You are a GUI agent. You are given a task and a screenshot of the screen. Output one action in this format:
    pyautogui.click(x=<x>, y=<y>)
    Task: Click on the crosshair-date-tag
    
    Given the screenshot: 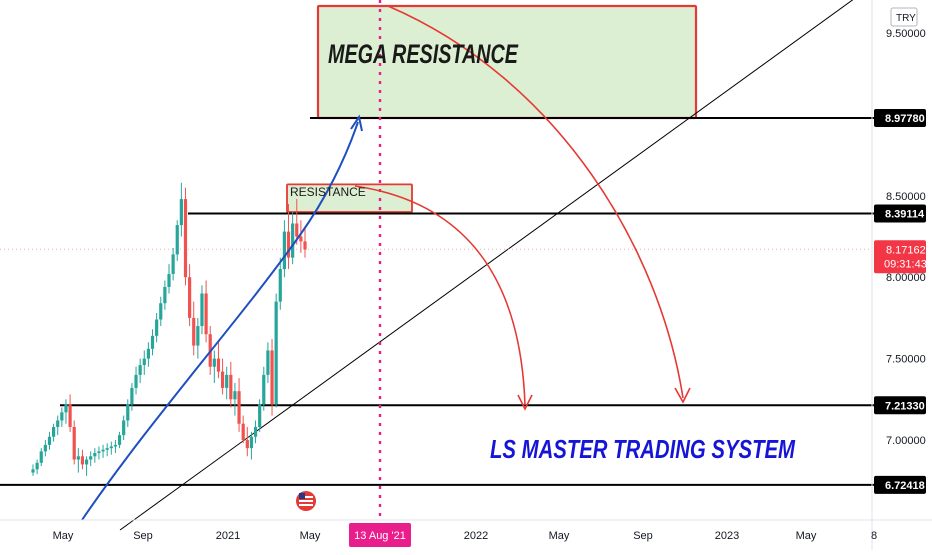 What is the action you would take?
    pyautogui.click(x=380, y=535)
    